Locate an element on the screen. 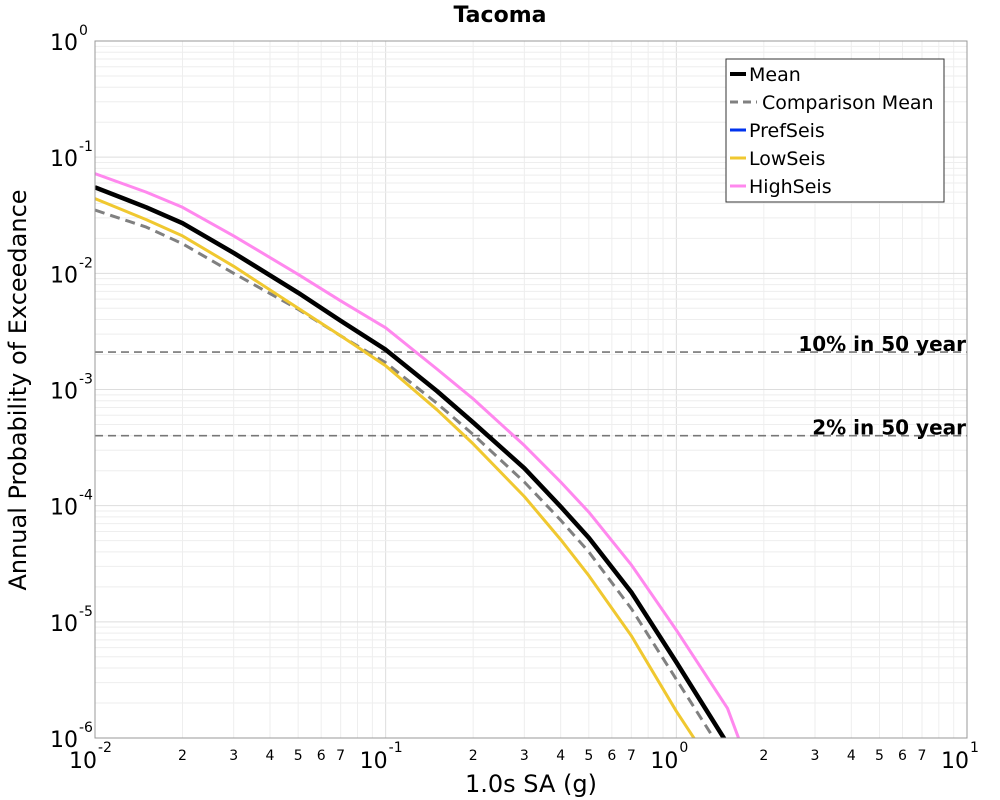 The height and width of the screenshot is (800, 1000). x-major-tick-exponent: -1 is located at coordinates (396, 748).